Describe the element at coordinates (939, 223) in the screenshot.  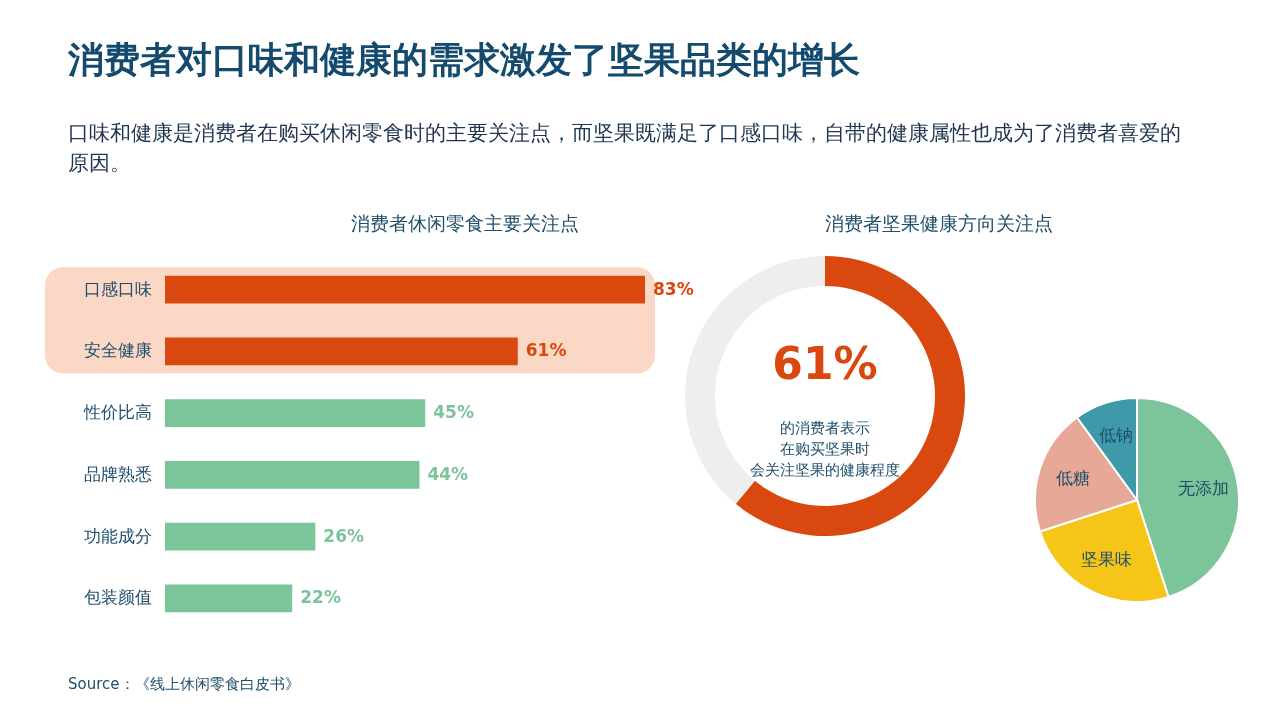
I see `chart-title: 消费者坚果健康方向关注点` at that location.